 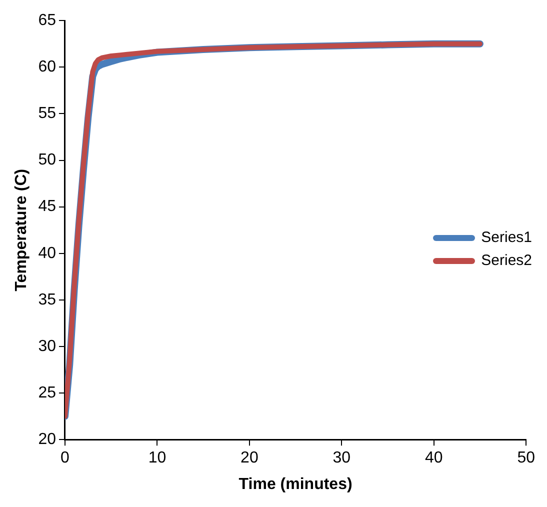 I want to click on y-tick-label: 50, so click(x=47, y=160).